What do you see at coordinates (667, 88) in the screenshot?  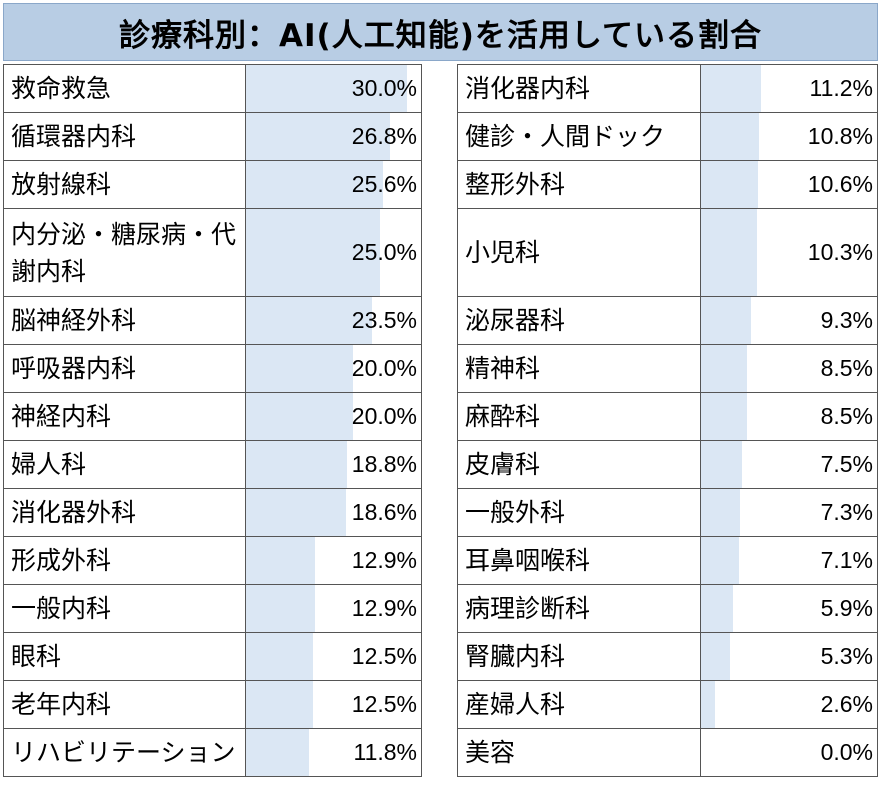 I see `table-row: 消化器内科 11.2%` at bounding box center [667, 88].